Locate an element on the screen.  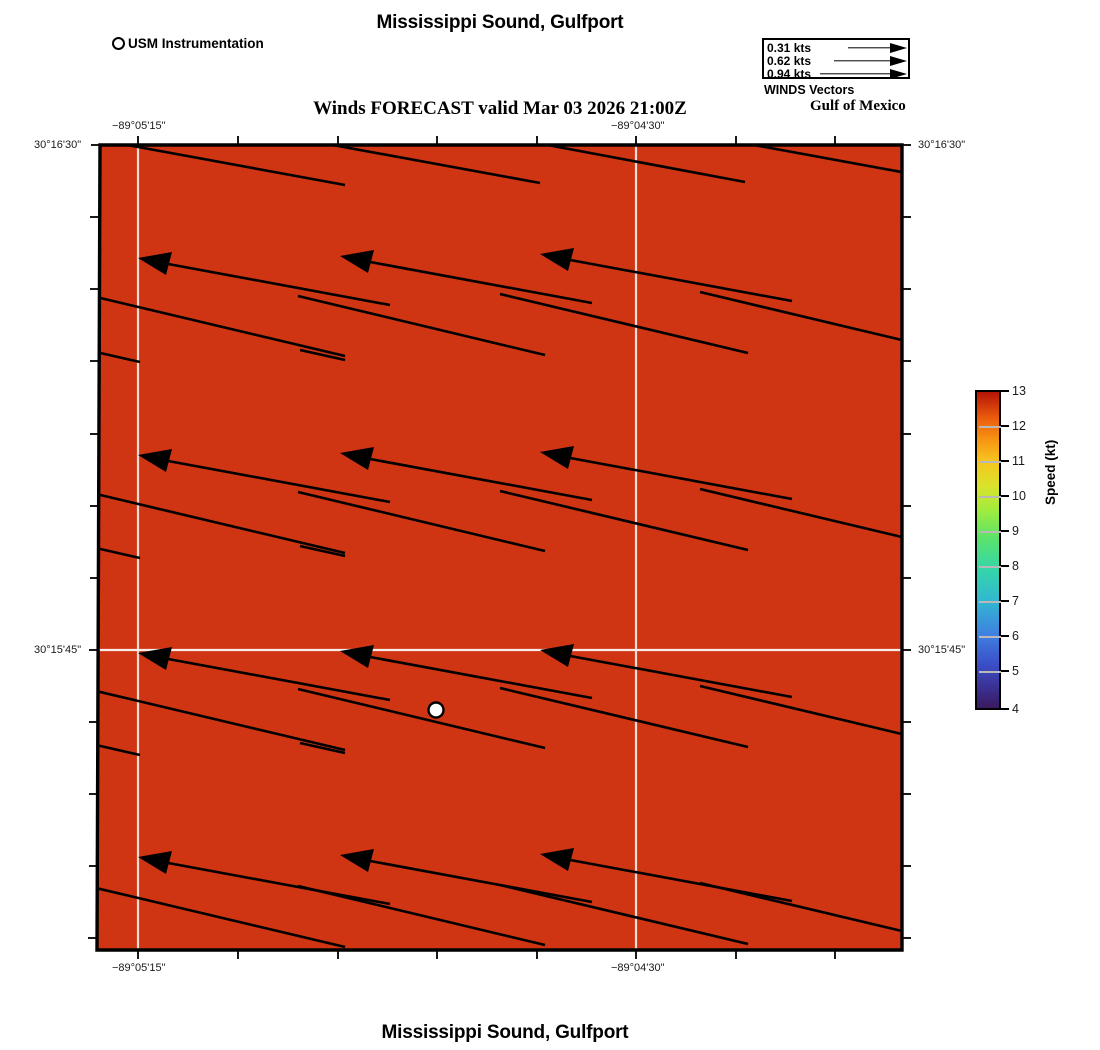
x-axis-label-top-2: −89°04'30" is located at coordinates (638, 126).